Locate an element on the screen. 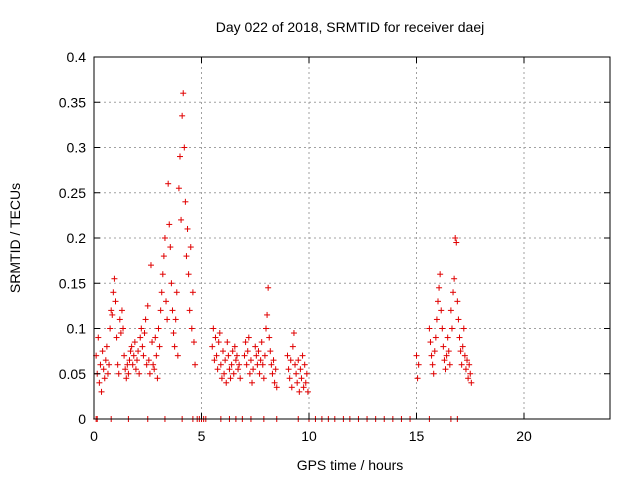 The image size is (640, 480). x-tick-label: 10 is located at coordinates (309, 436).